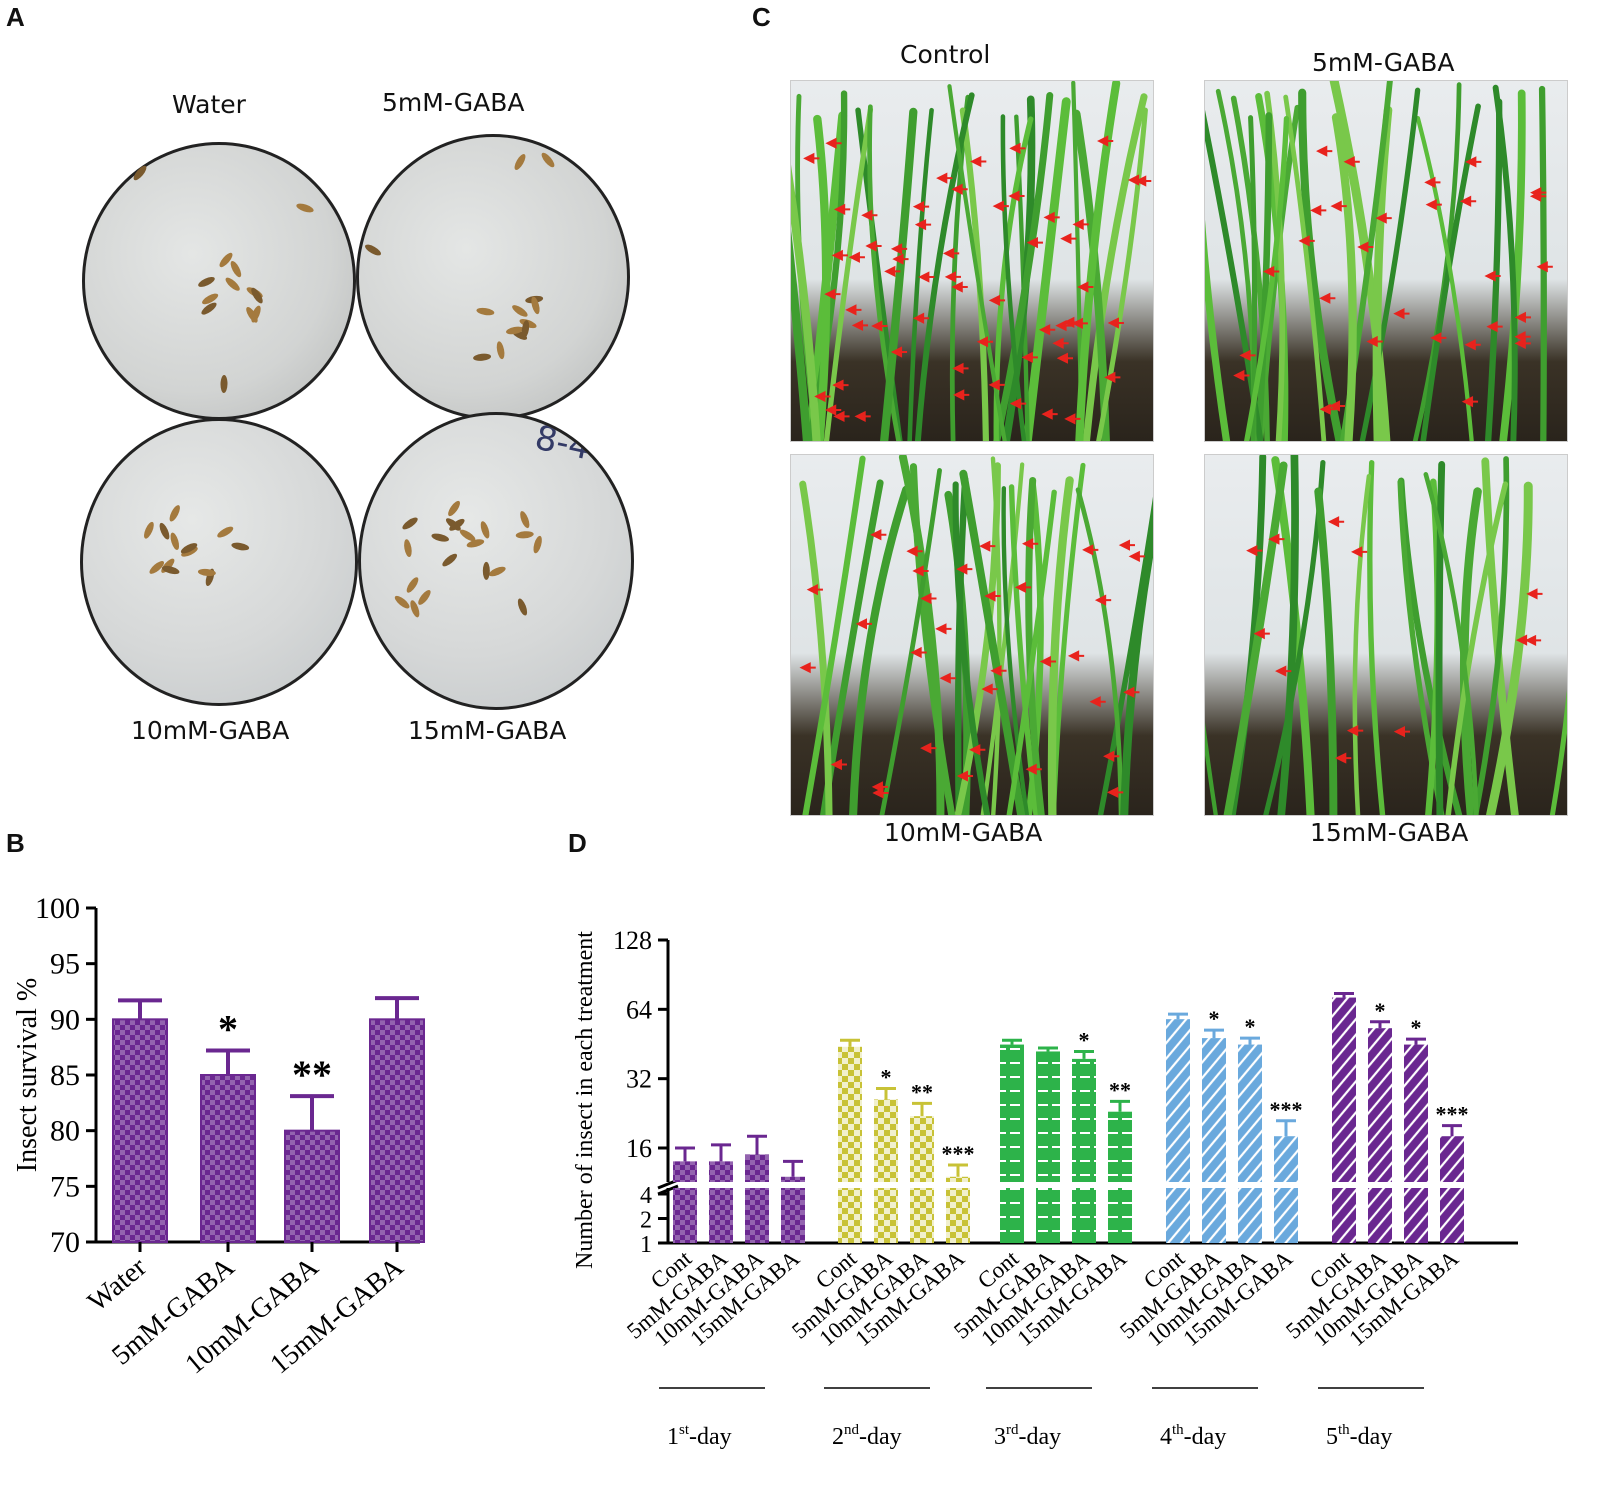 The height and width of the screenshot is (1497, 1598). Describe the element at coordinates (1012, 1430) in the screenshot. I see `day-superscript: rd` at that location.